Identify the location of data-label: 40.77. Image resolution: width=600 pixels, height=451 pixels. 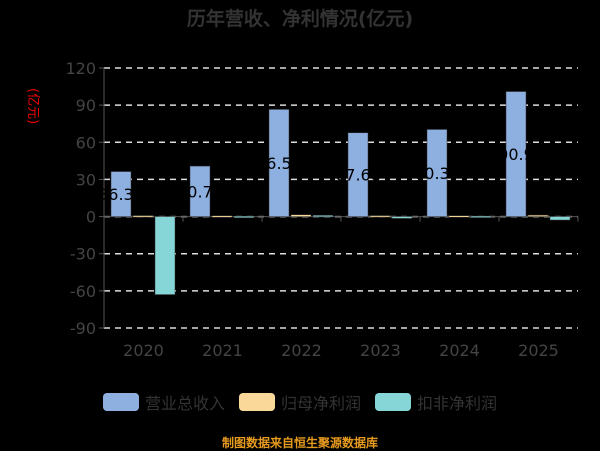
(200, 191).